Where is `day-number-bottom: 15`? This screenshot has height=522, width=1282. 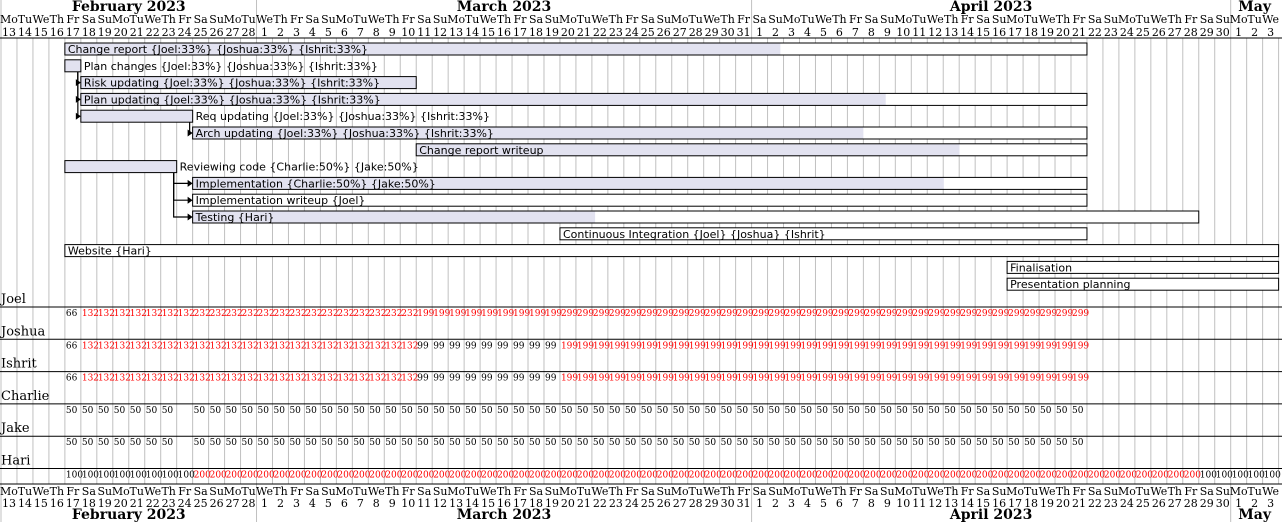 day-number-bottom: 15 is located at coordinates (41, 503).